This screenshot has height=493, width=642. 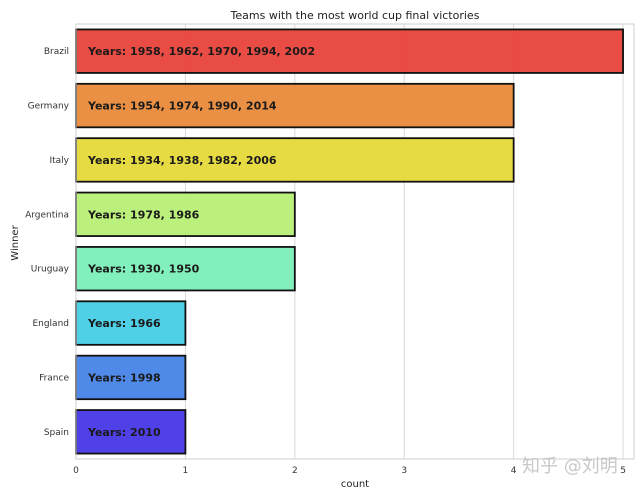 I want to click on bar-annotation: Years: 1934, 1938, 1982, 2006, so click(x=182, y=160).